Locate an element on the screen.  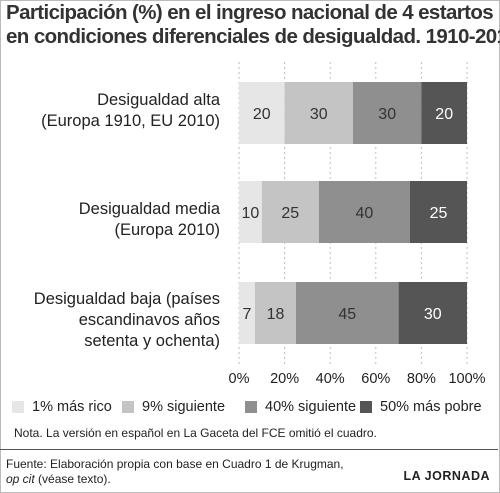
legend-item: 9% siguiente is located at coordinates (173, 407).